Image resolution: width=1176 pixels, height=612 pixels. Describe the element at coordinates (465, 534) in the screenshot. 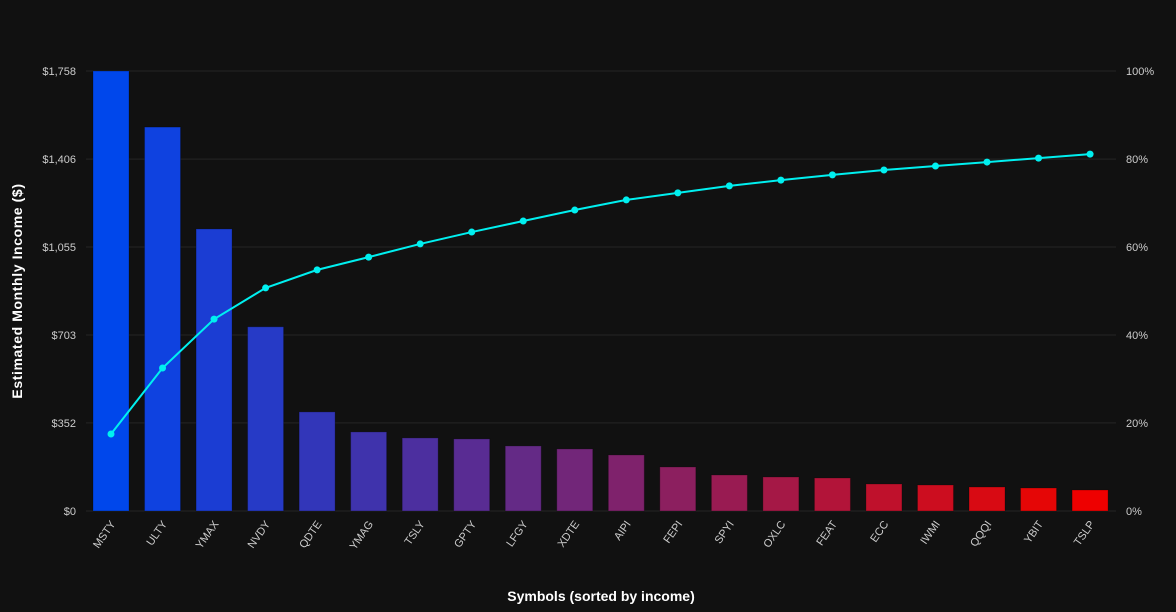

I see `x-tick-label: GPTY` at that location.